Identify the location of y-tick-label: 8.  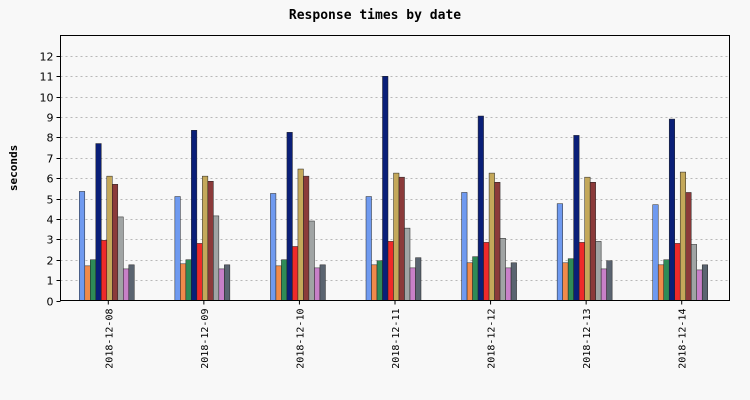
(50, 138).